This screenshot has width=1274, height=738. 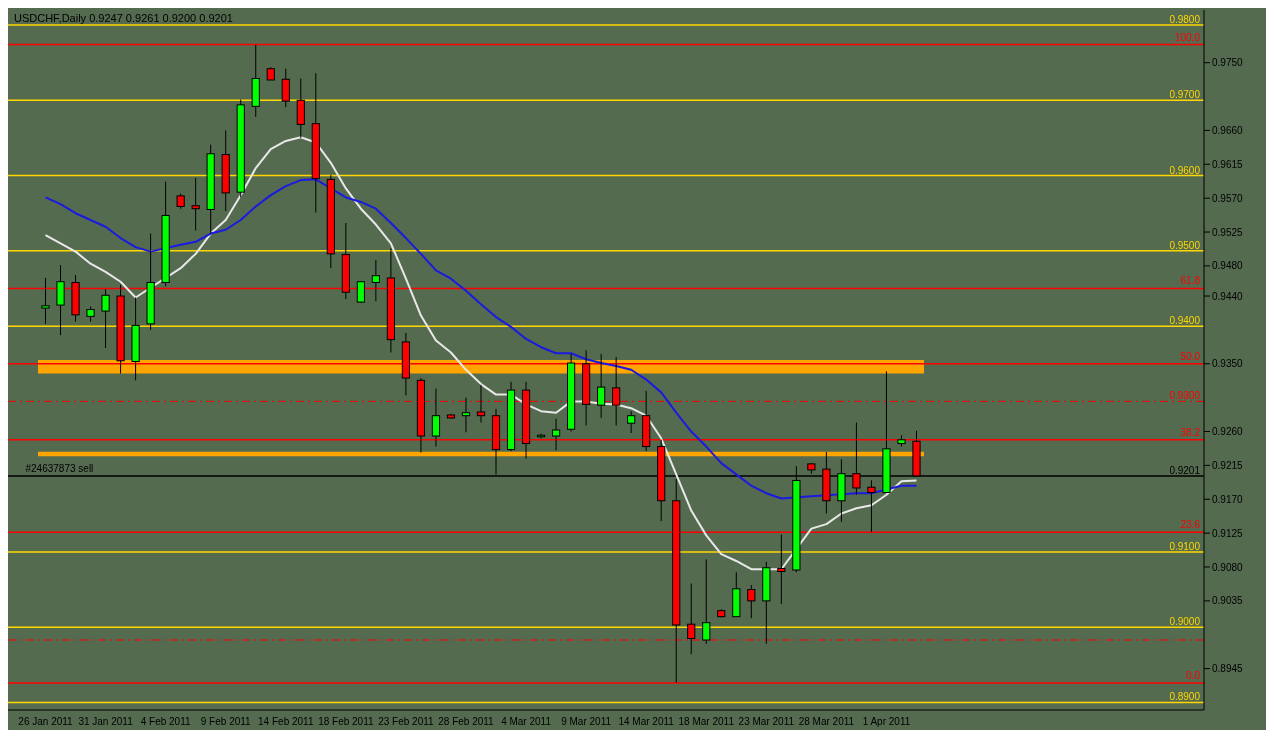 What do you see at coordinates (886, 722) in the screenshot?
I see `x-tick-label: 1 Apr 2011` at bounding box center [886, 722].